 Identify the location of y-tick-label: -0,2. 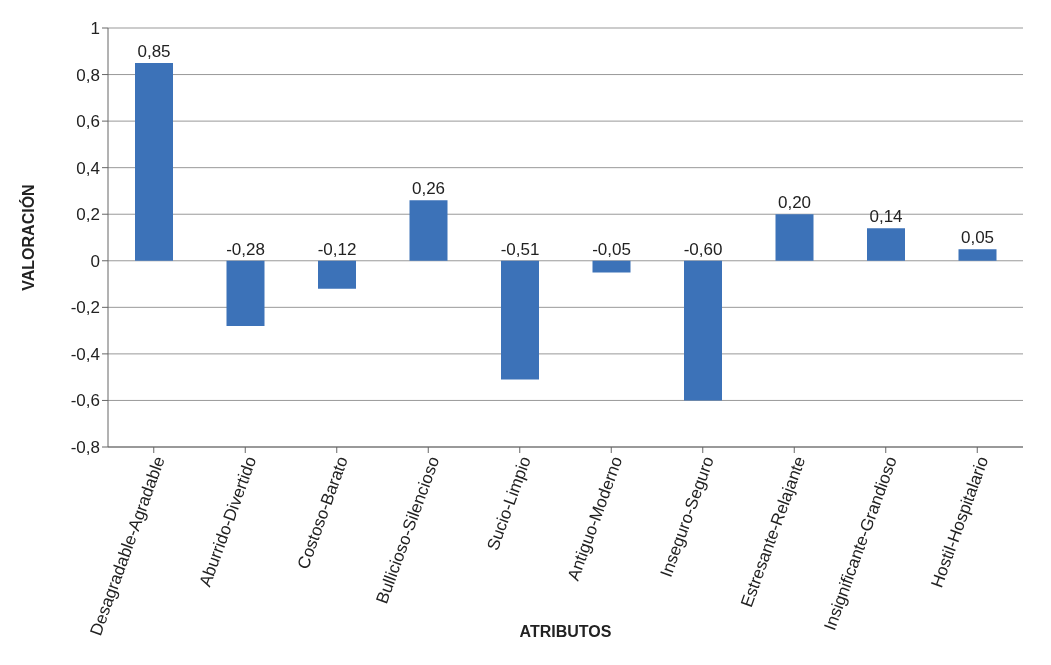
(85, 308).